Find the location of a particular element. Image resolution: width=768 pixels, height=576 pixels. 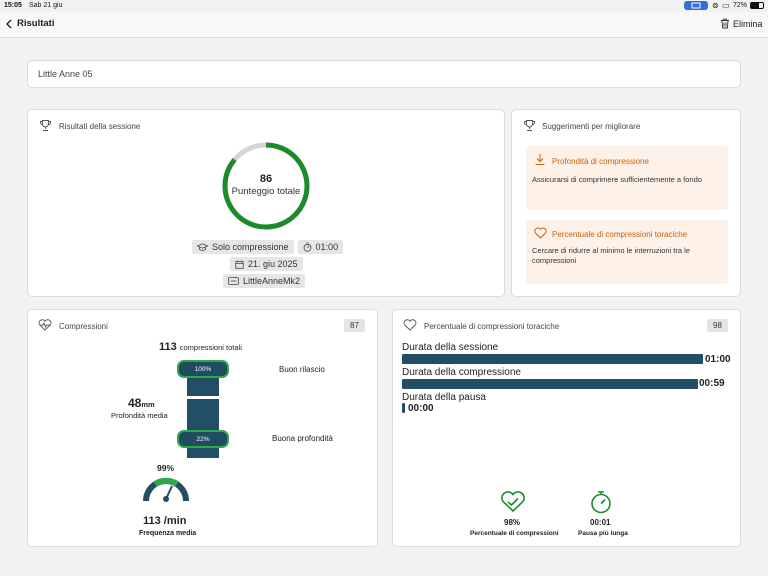

pause-duration-bar is located at coordinates (403, 408).